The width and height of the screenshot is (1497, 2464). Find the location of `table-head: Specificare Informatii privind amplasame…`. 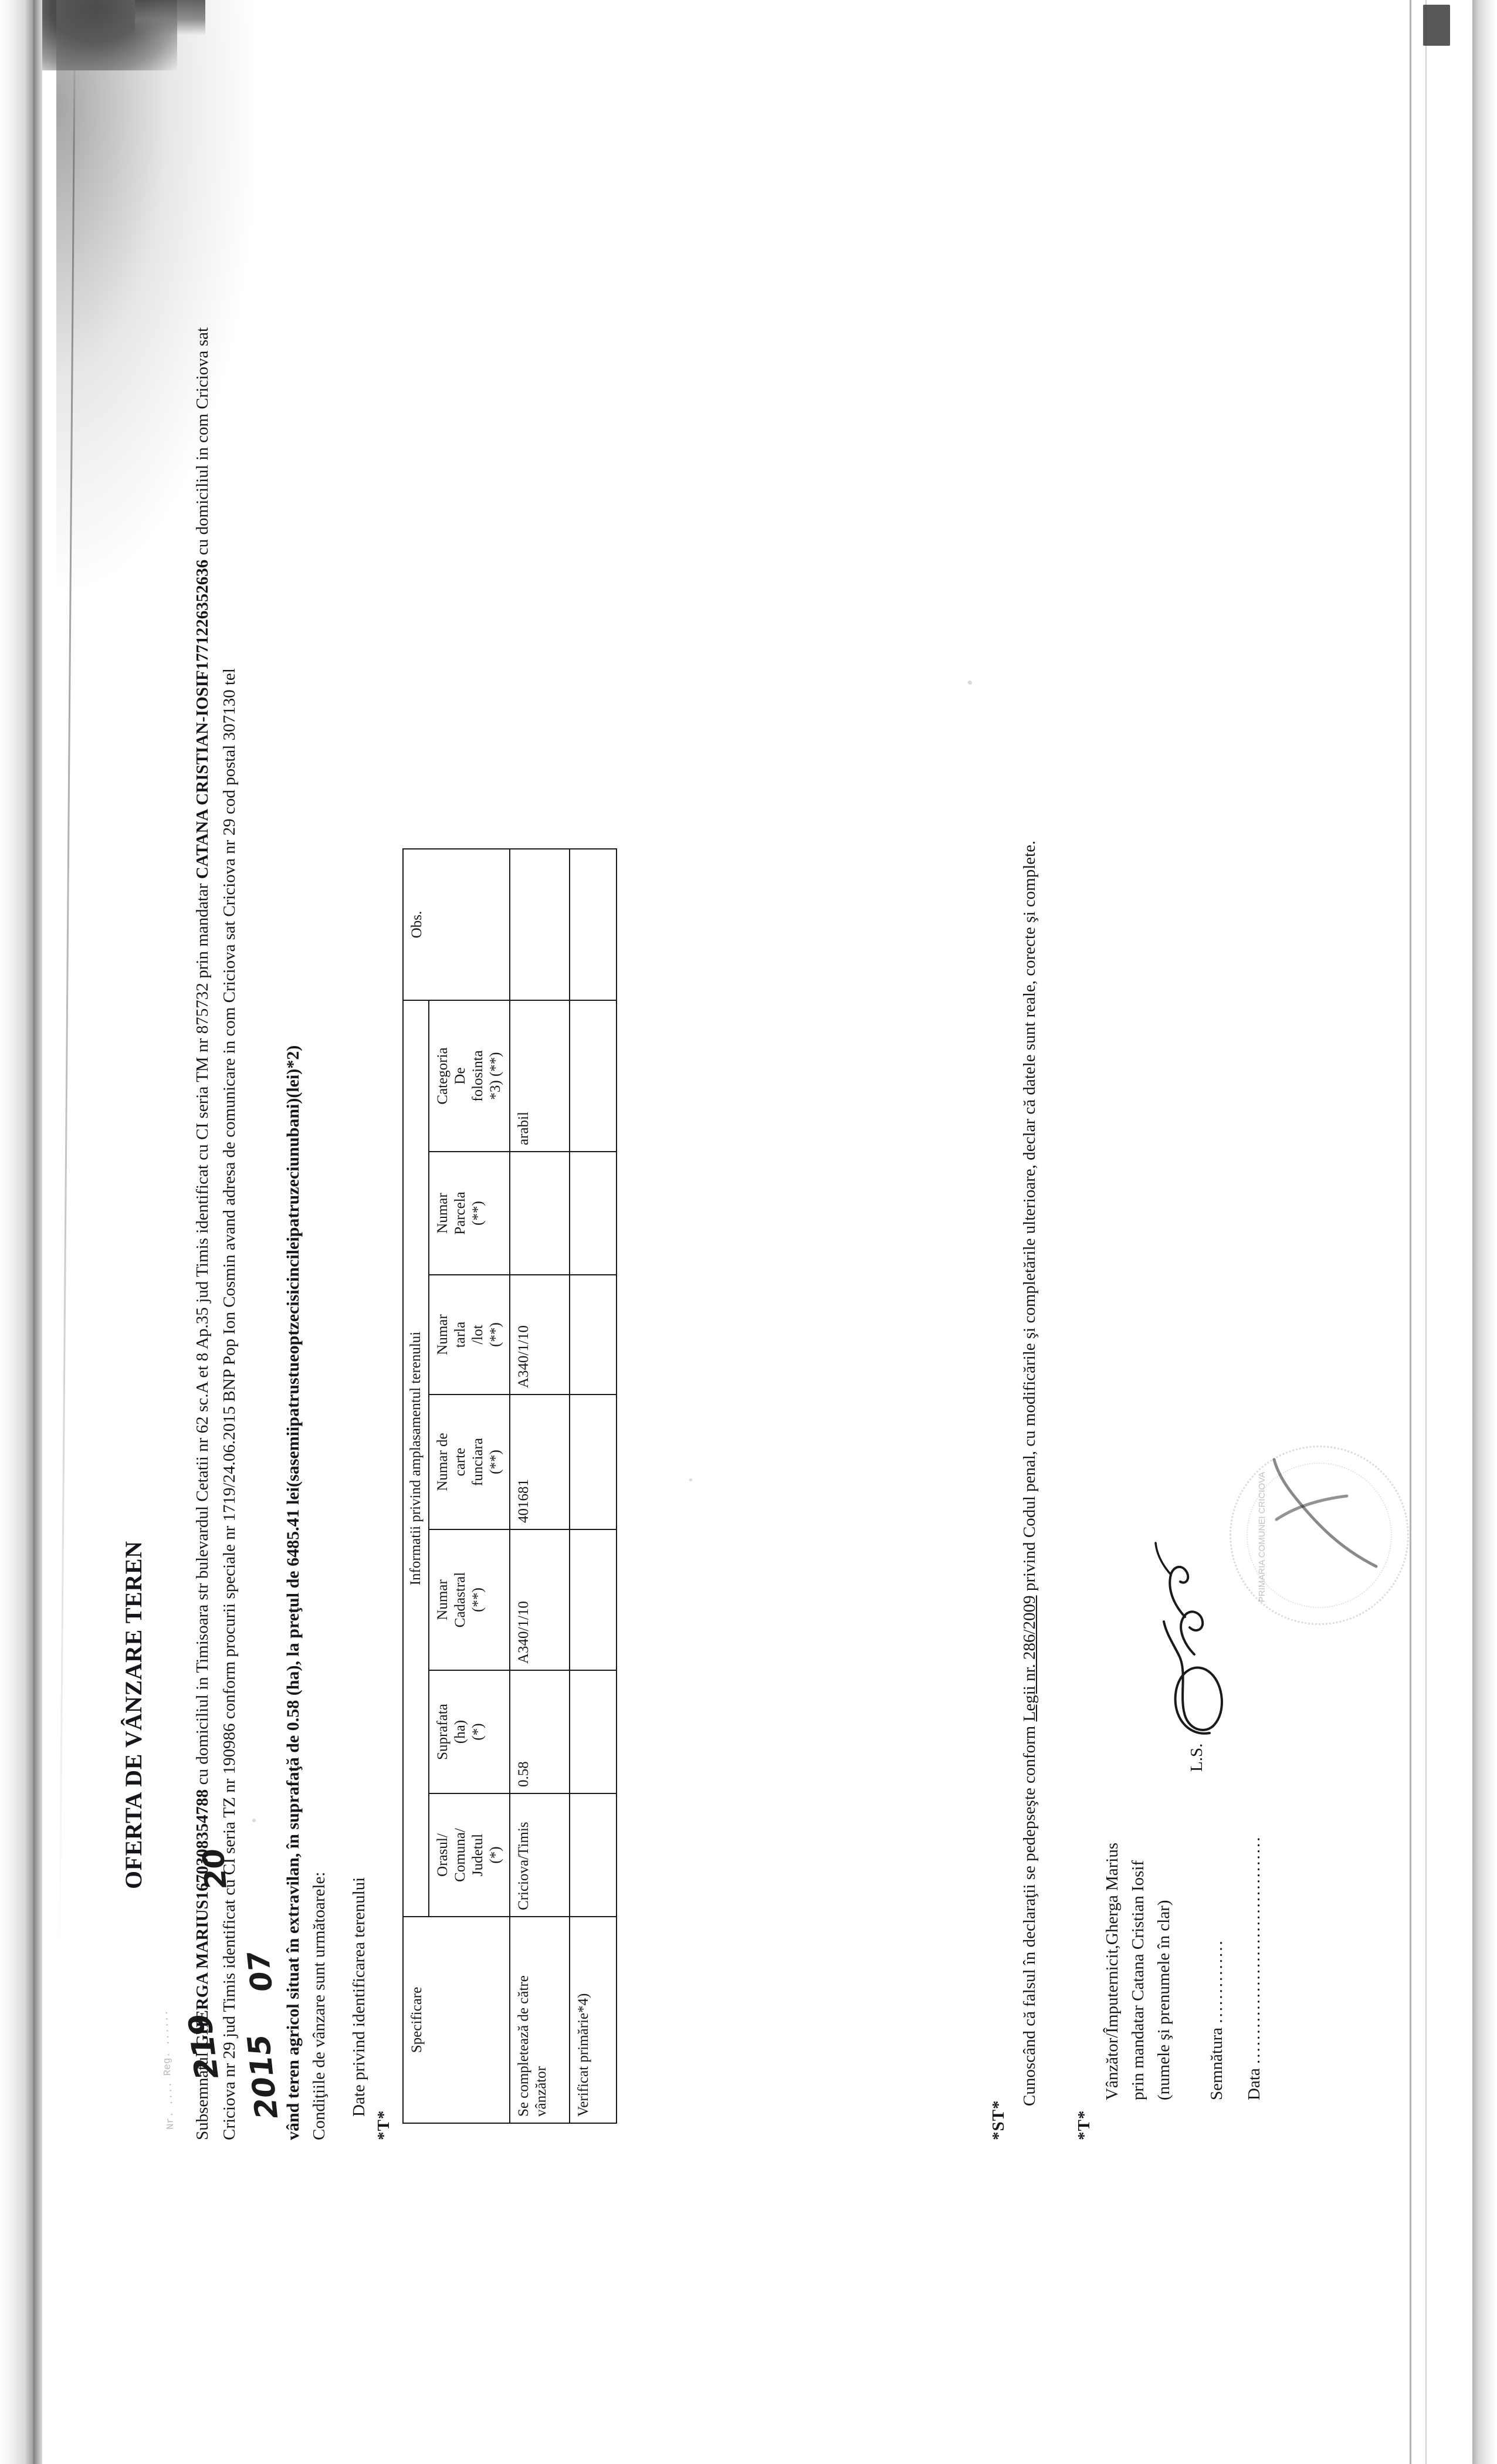

table-head: Specificare Informatii privind amplasame… is located at coordinates (457, 1486).